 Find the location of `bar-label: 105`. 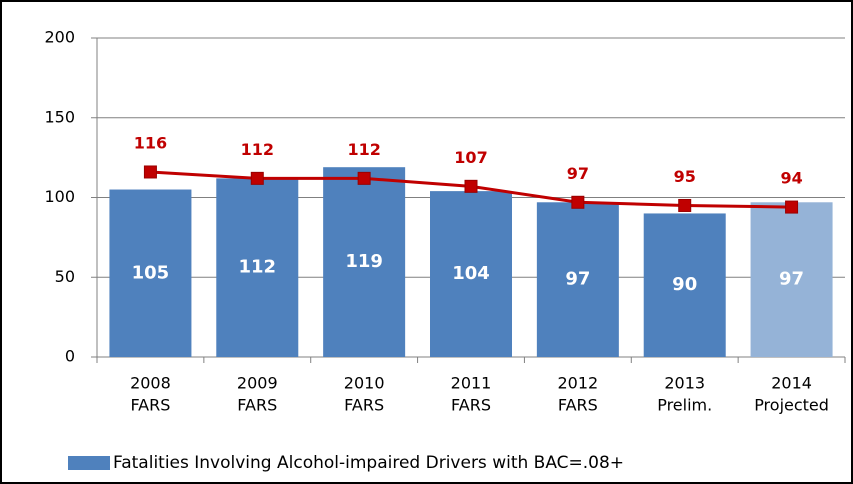

bar-label: 105 is located at coordinates (151, 272).